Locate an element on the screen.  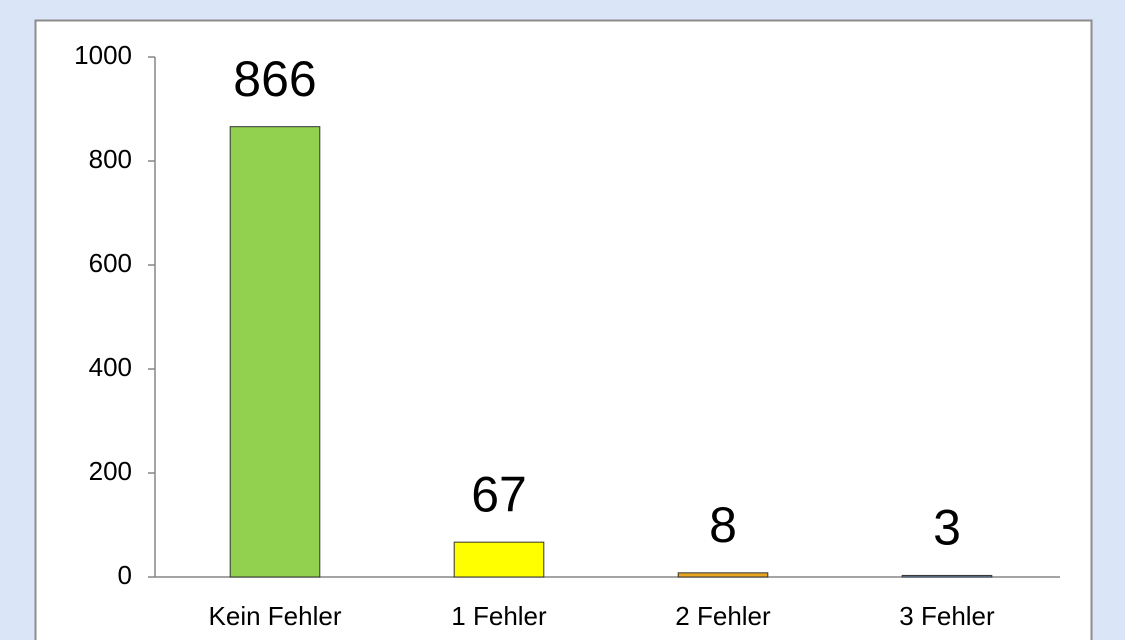
x-tick-label: 2 Fehler is located at coordinates (723, 616).